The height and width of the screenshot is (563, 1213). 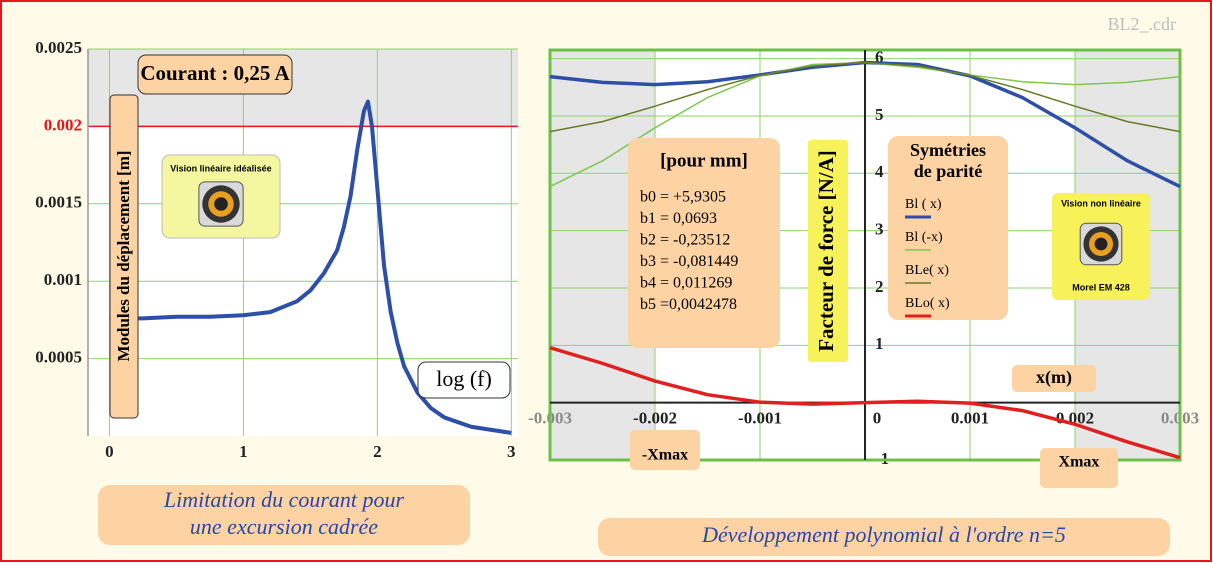 I want to click on marker-label: Xmax, so click(x=1079, y=462).